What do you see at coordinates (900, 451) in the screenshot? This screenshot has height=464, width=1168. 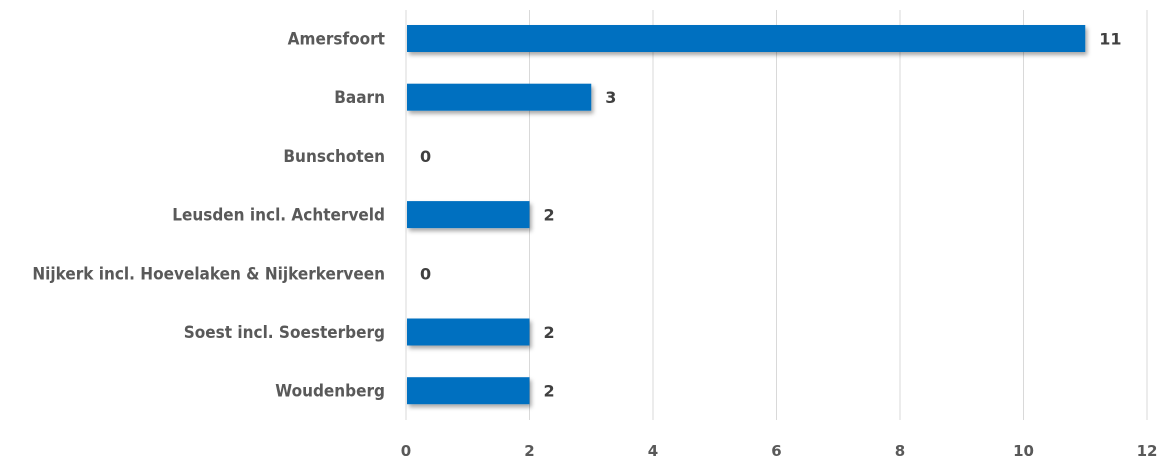 I see `x-tick-label: 8` at bounding box center [900, 451].